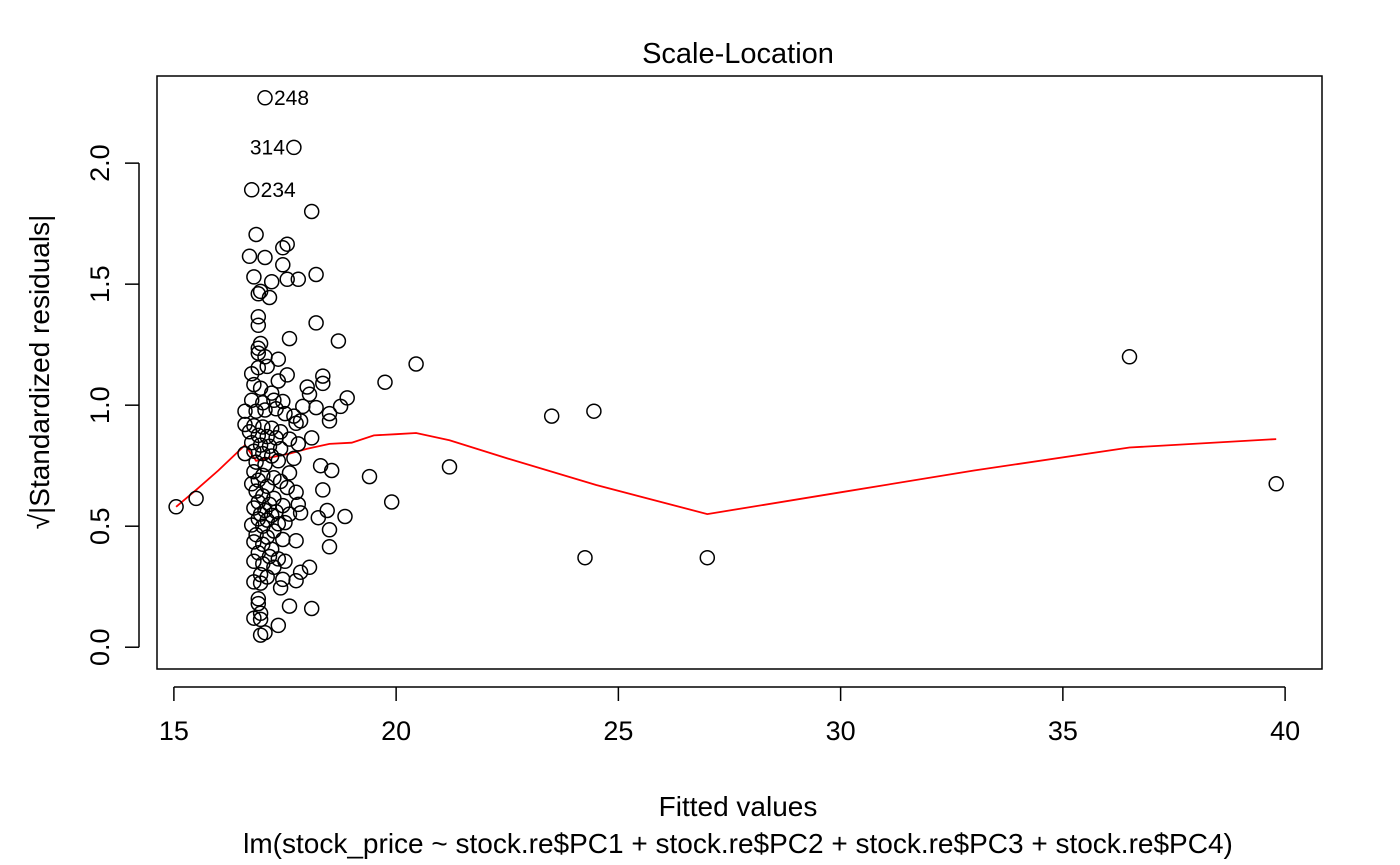 The image size is (1400, 865). I want to click on y-axis-label: √|Standardized residuals|, so click(39, 372).